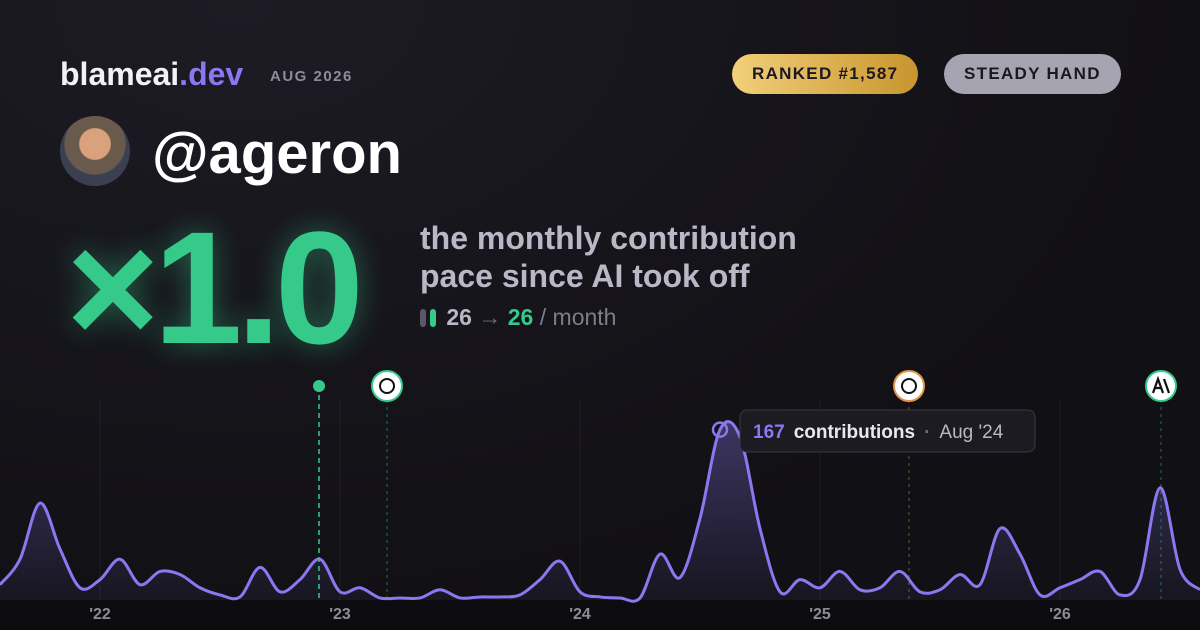 The height and width of the screenshot is (630, 1200). What do you see at coordinates (600, 615) in the screenshot?
I see `axis-band` at bounding box center [600, 615].